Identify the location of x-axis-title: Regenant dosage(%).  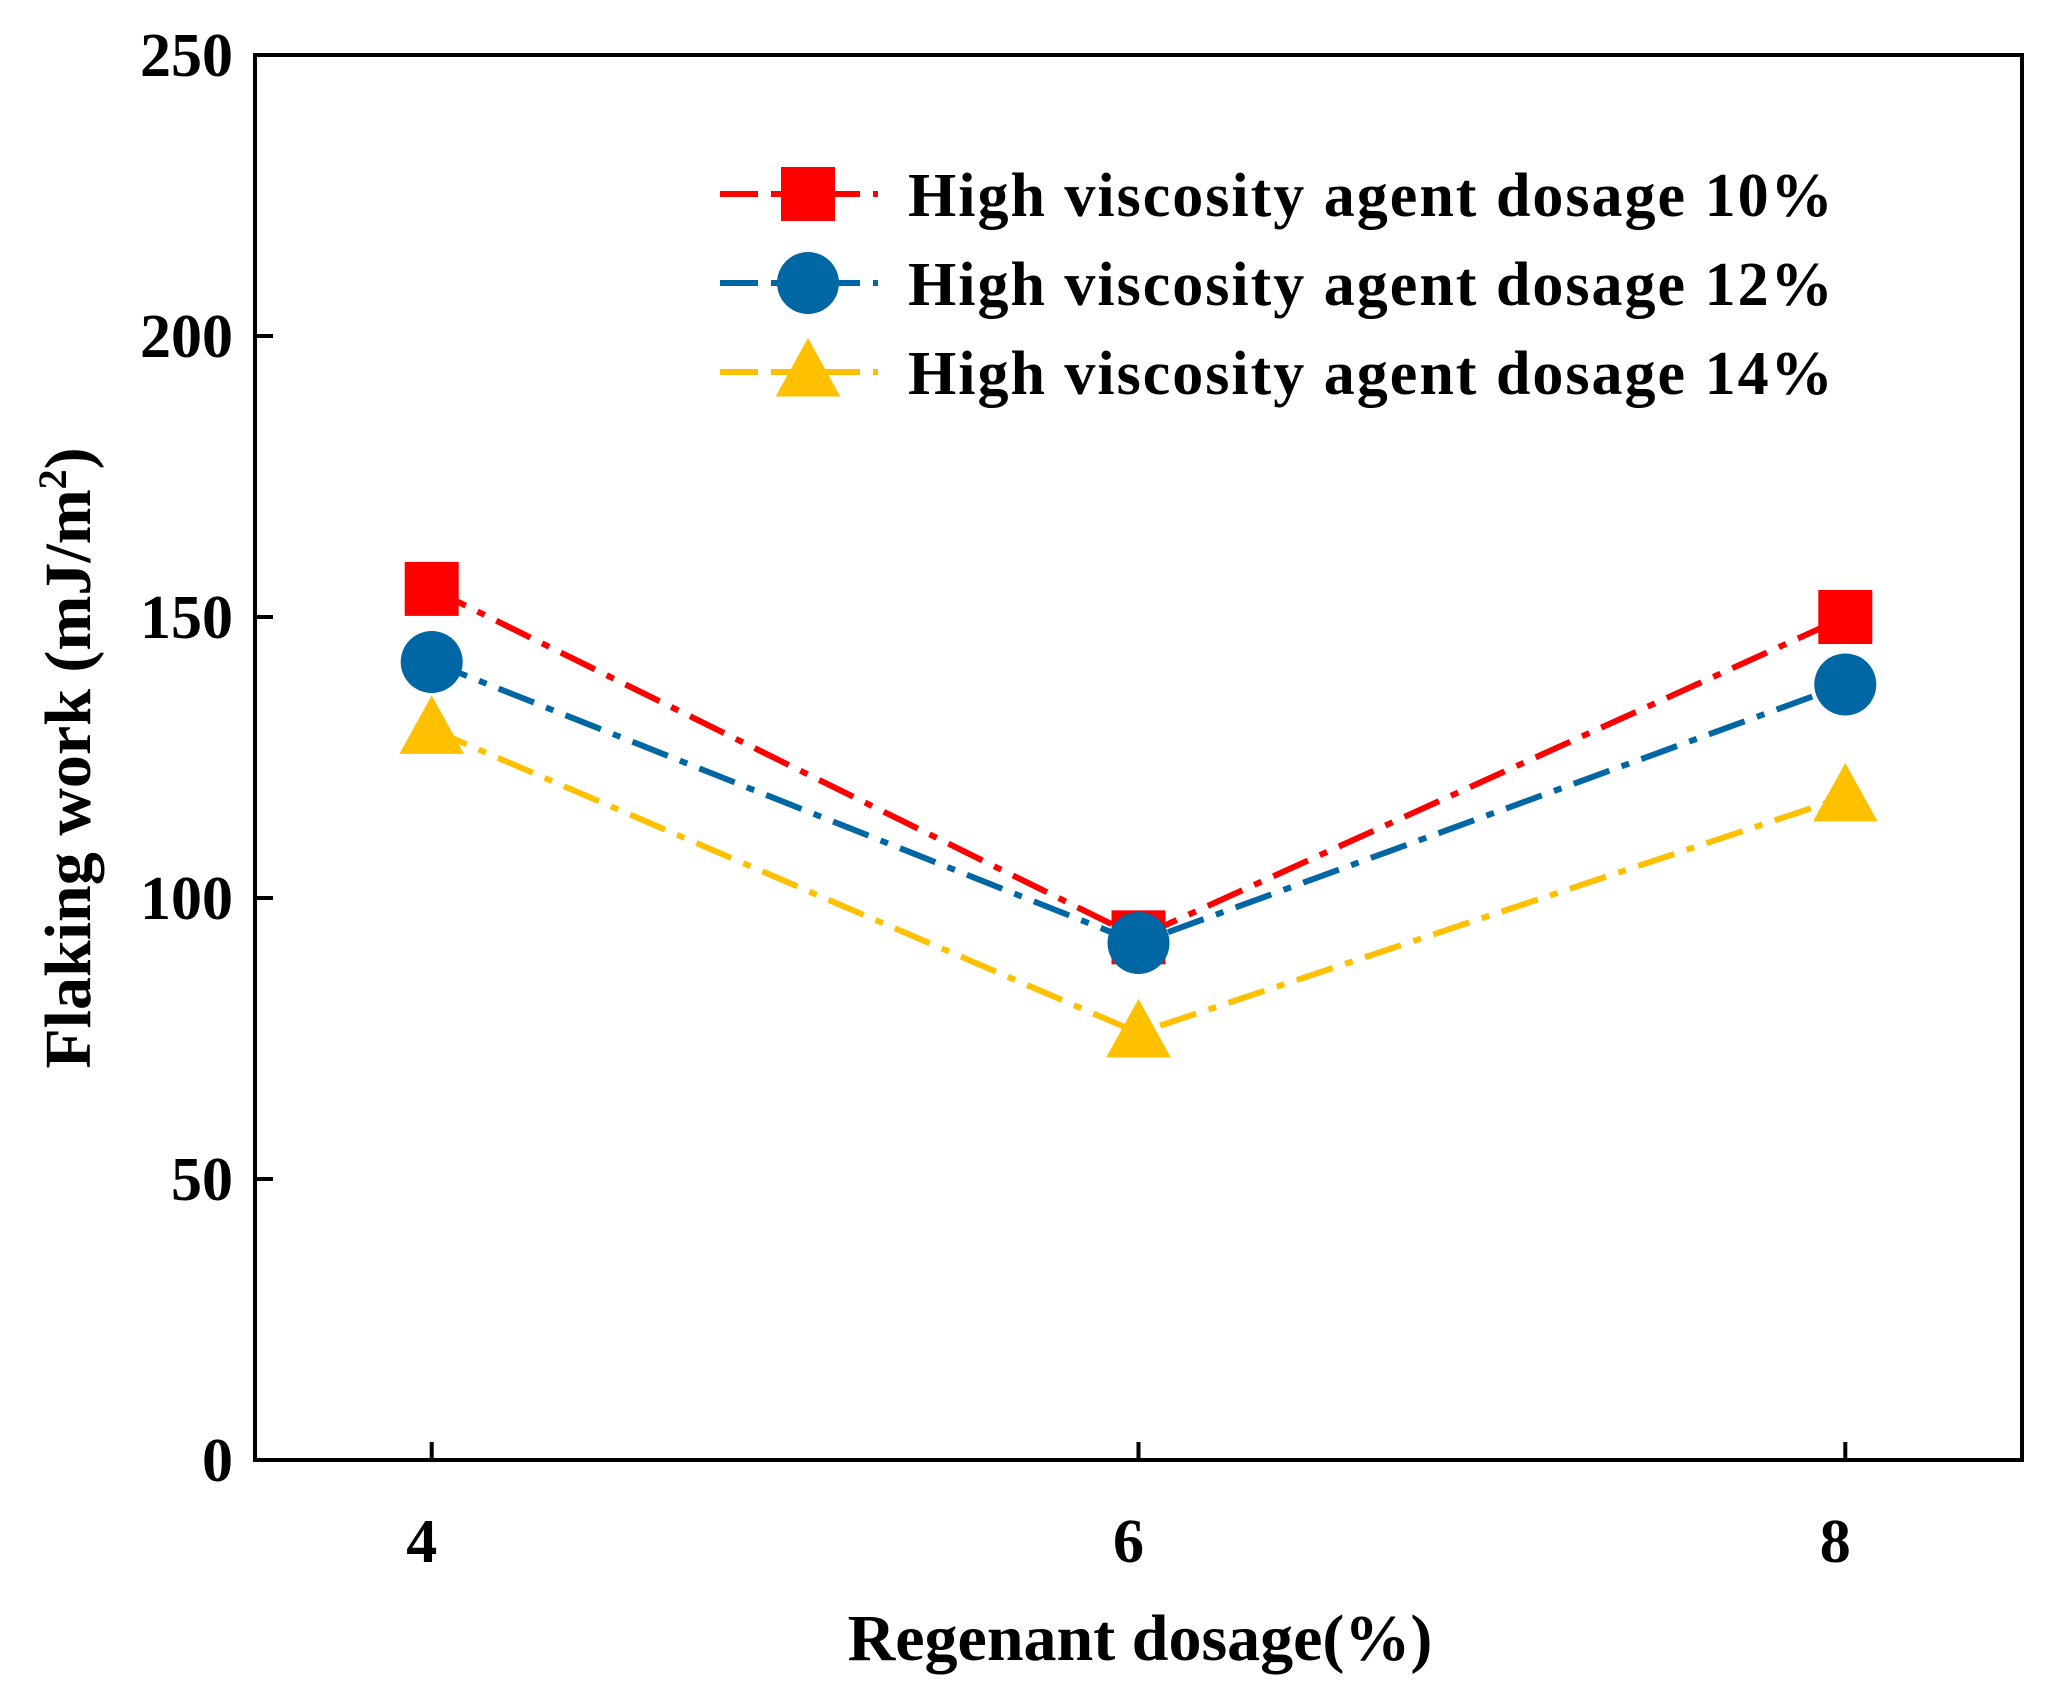
(1140, 1638).